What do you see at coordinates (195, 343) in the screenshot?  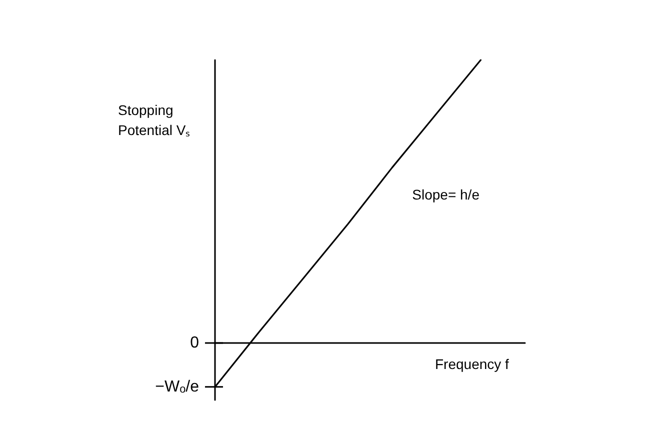 I see `text: 0` at bounding box center [195, 343].